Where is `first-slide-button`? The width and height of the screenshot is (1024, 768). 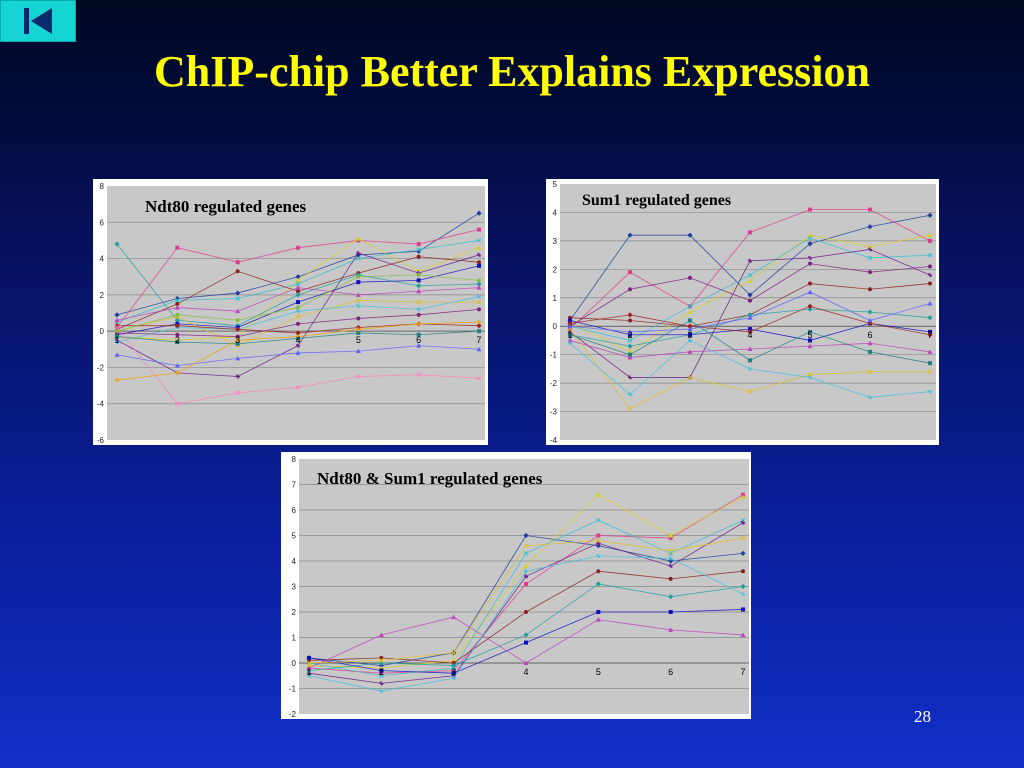 first-slide-button is located at coordinates (38, 21).